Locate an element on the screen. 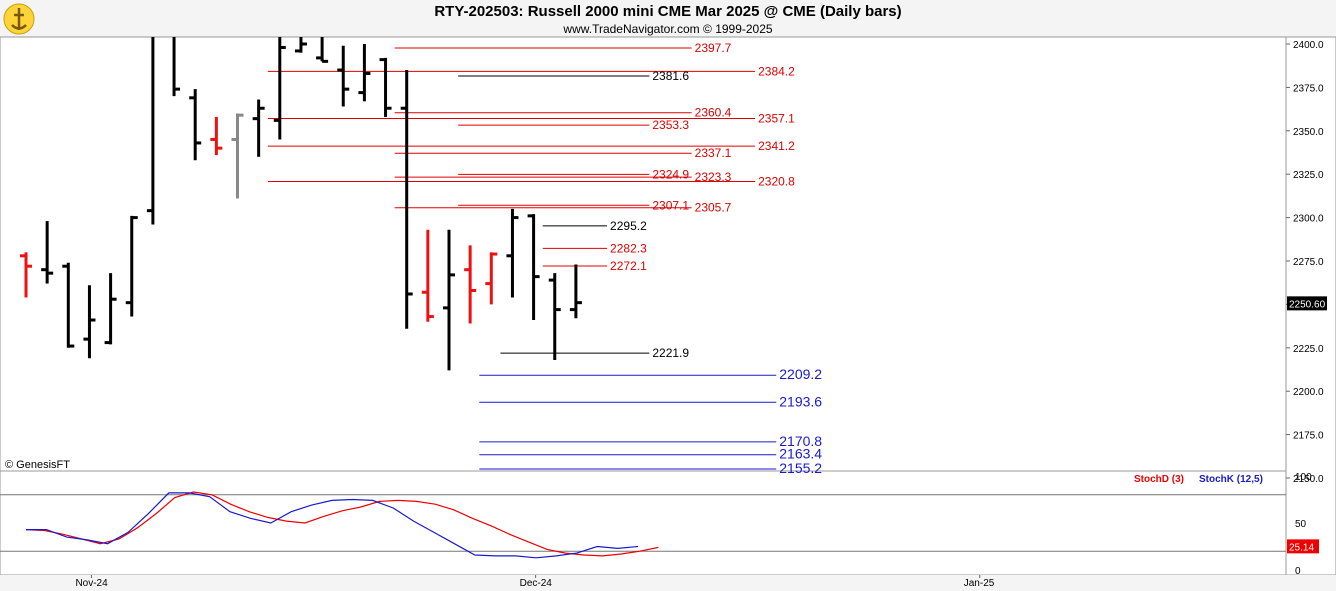 This screenshot has width=1336, height=591. stoch-tick-label: 100 is located at coordinates (1303, 477).